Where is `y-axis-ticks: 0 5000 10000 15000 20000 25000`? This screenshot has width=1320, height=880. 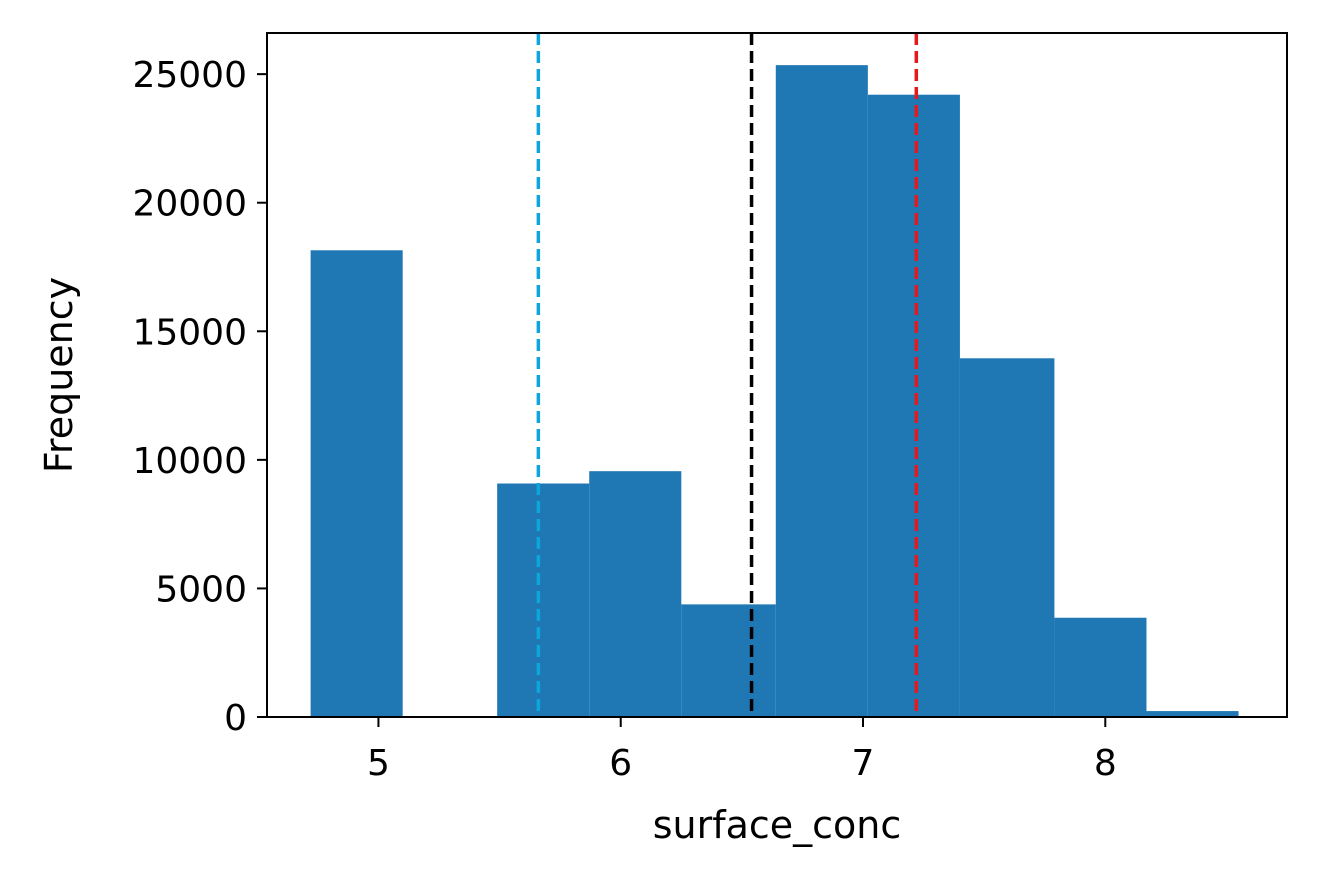 y-axis-ticks: 0 5000 10000 15000 20000 25000 is located at coordinates (199, 397).